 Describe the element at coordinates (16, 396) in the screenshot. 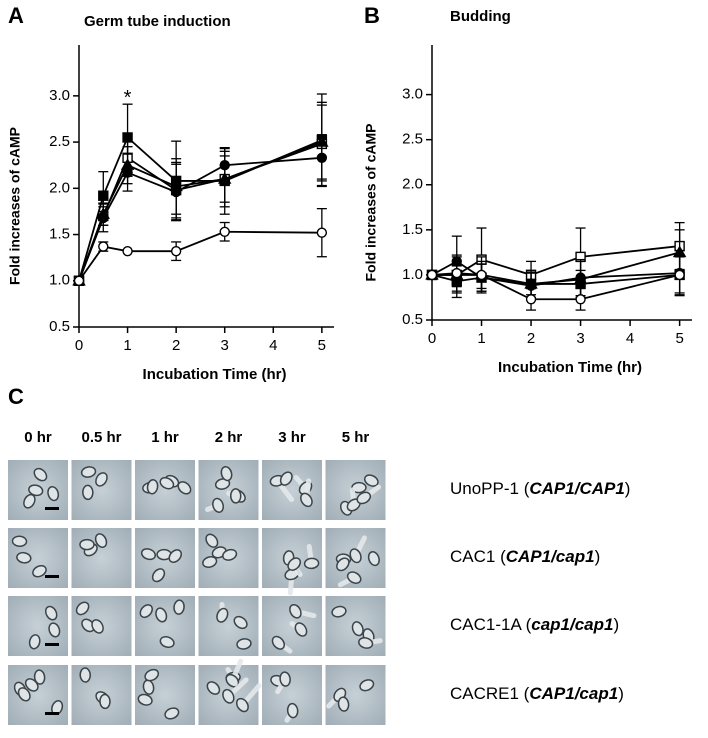

I see `panel-label: C` at that location.